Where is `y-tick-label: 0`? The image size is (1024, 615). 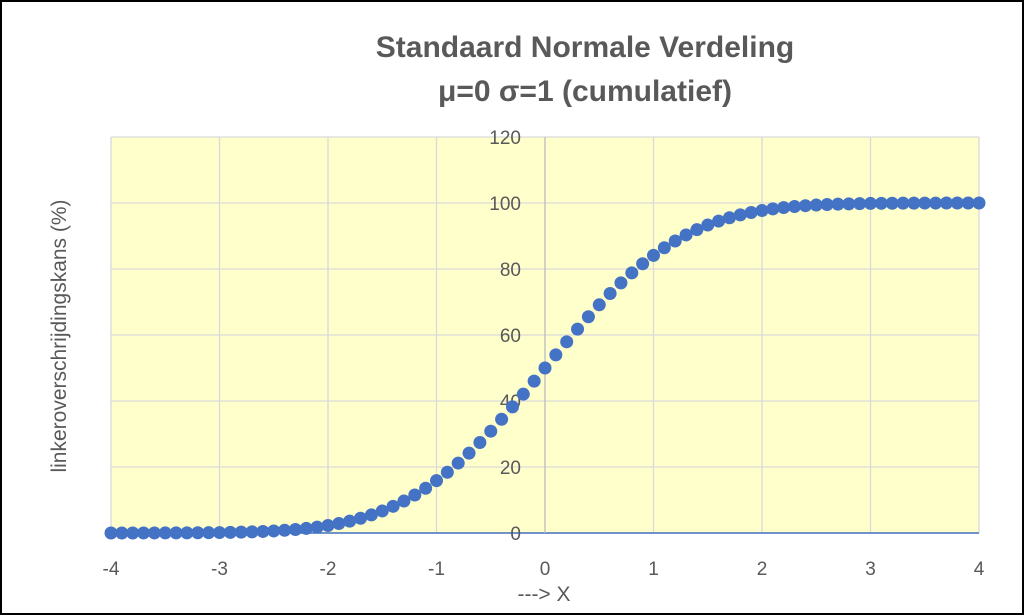
y-tick-label: 0 is located at coordinates (515, 534).